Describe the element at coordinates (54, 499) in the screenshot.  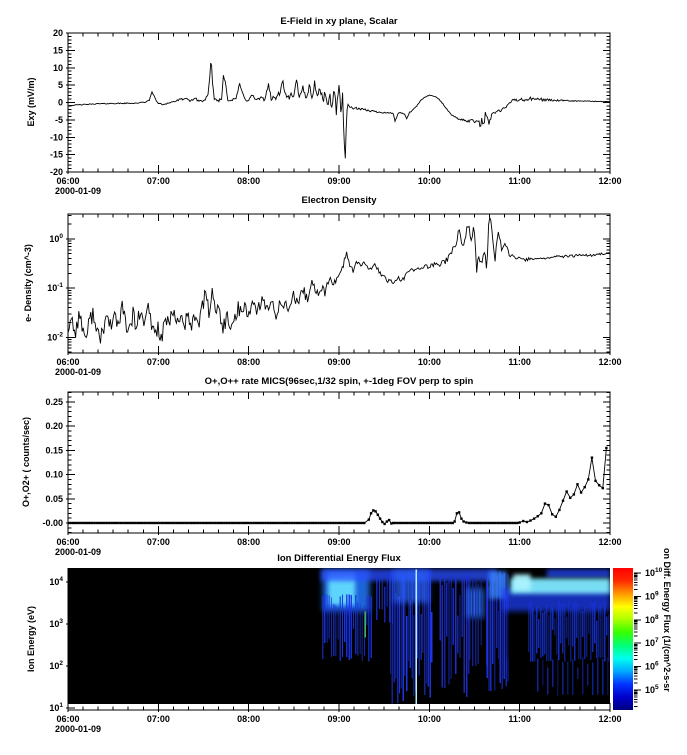
I see `svg-text: 0.05` at that location.